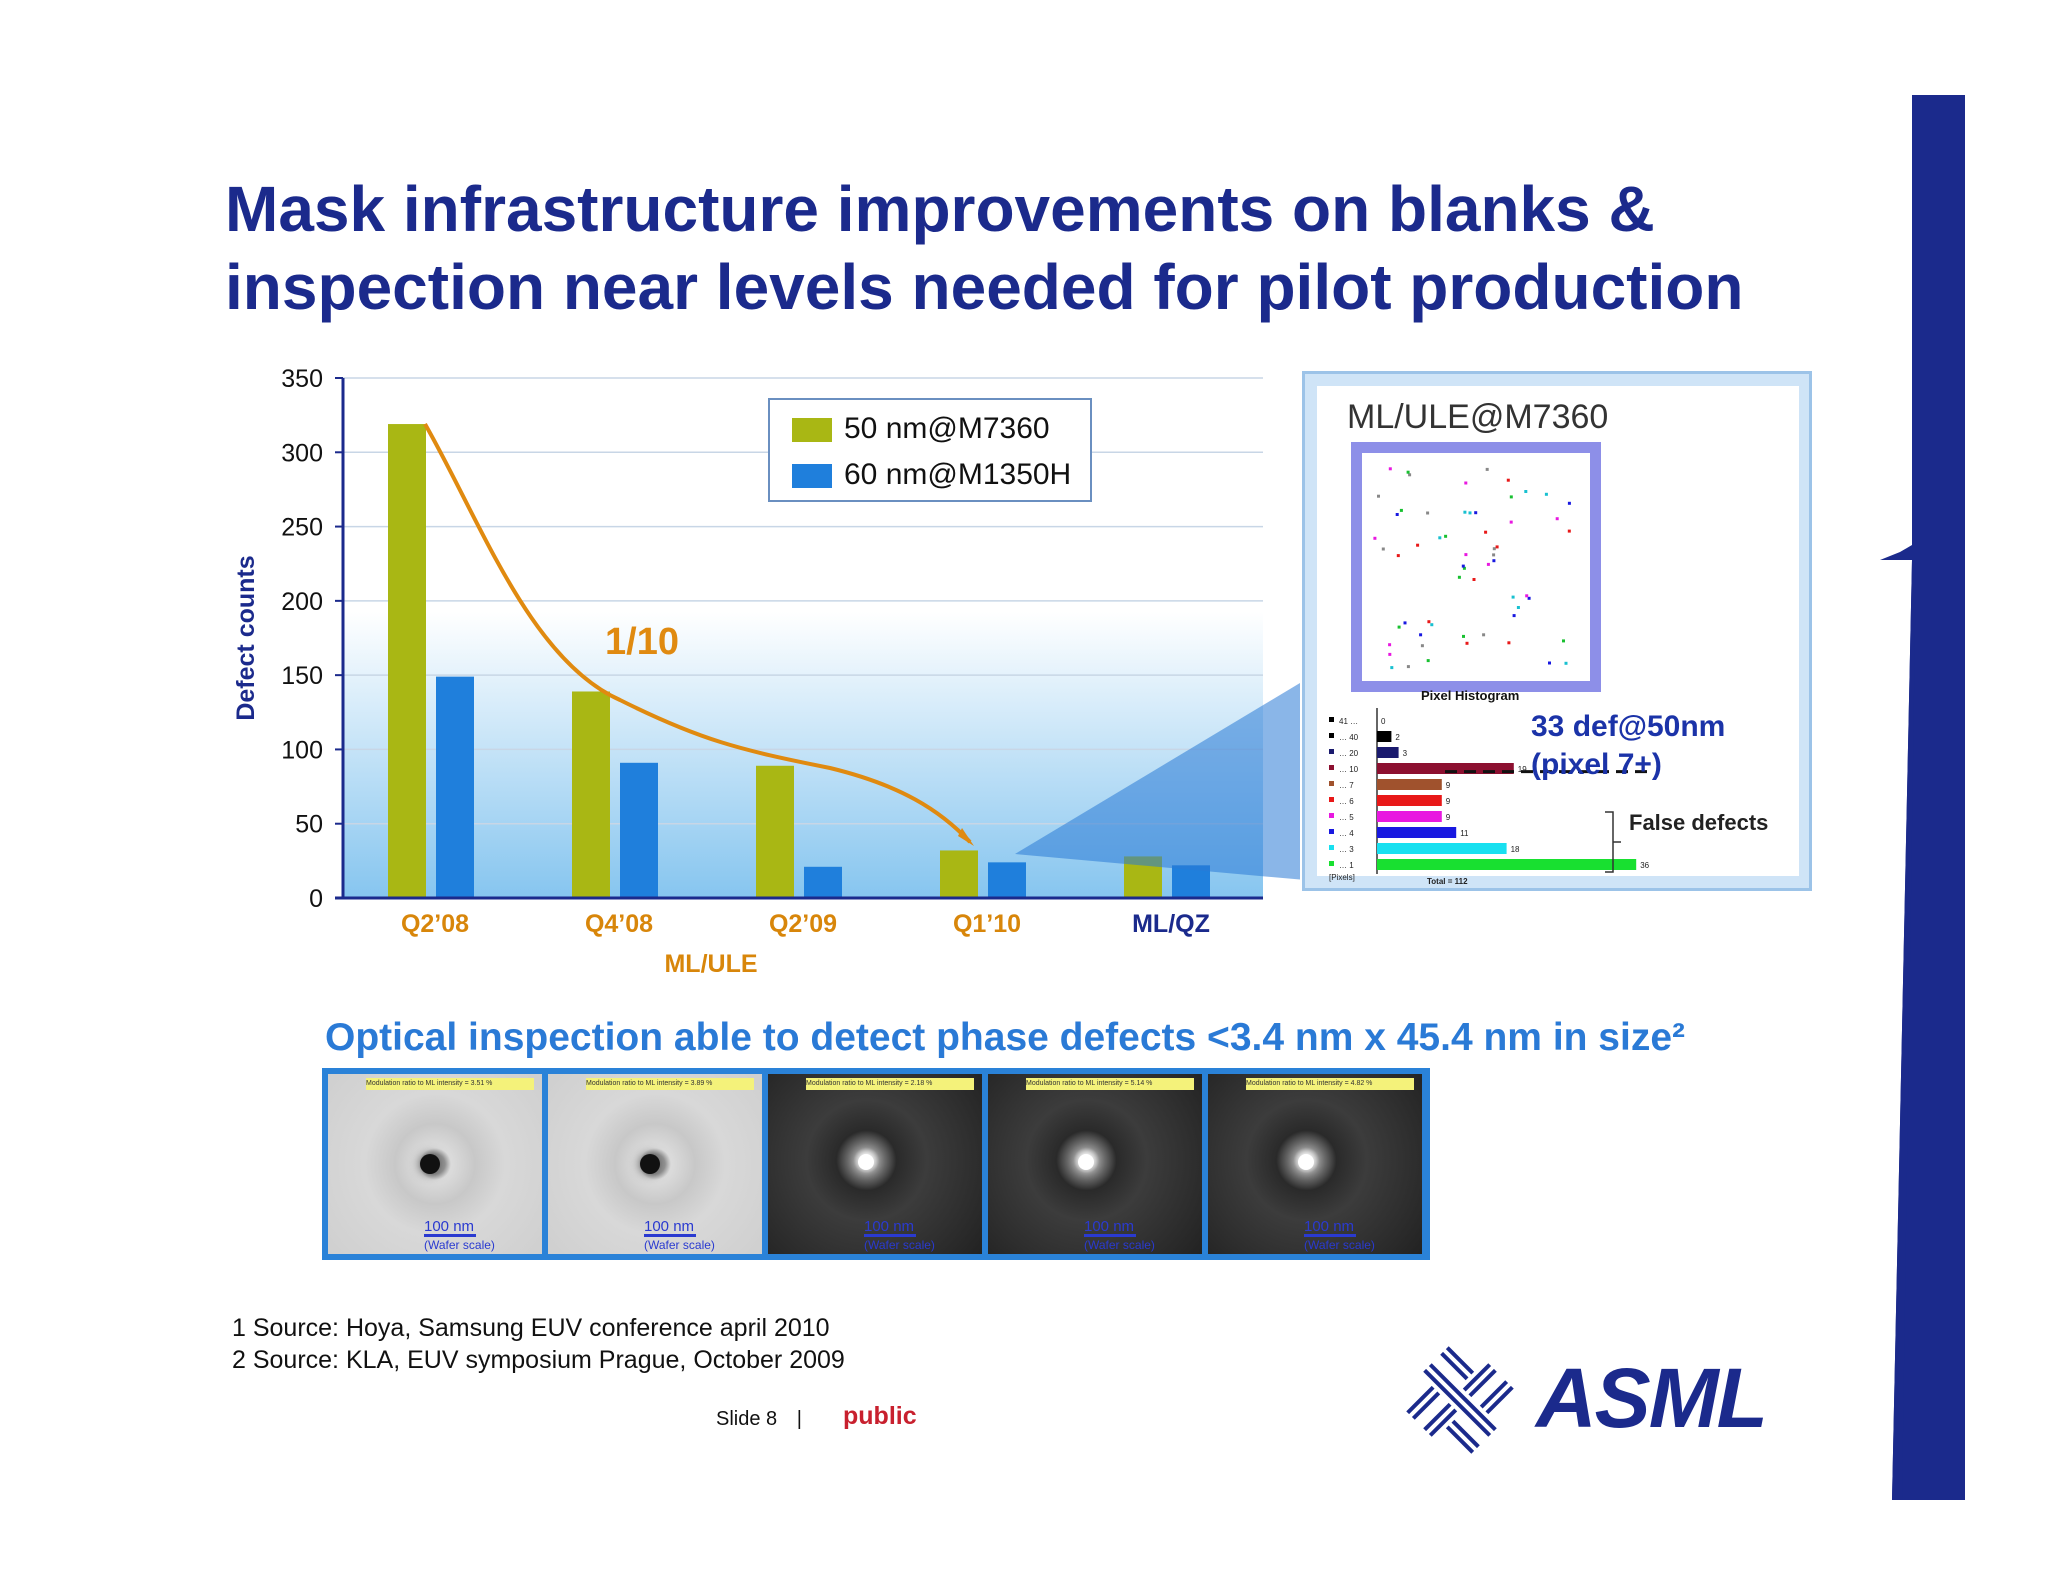 The image size is (2048, 1582). Describe the element at coordinates (1349, 769) in the screenshot. I see `histogram-row-label-4: … 10` at that location.